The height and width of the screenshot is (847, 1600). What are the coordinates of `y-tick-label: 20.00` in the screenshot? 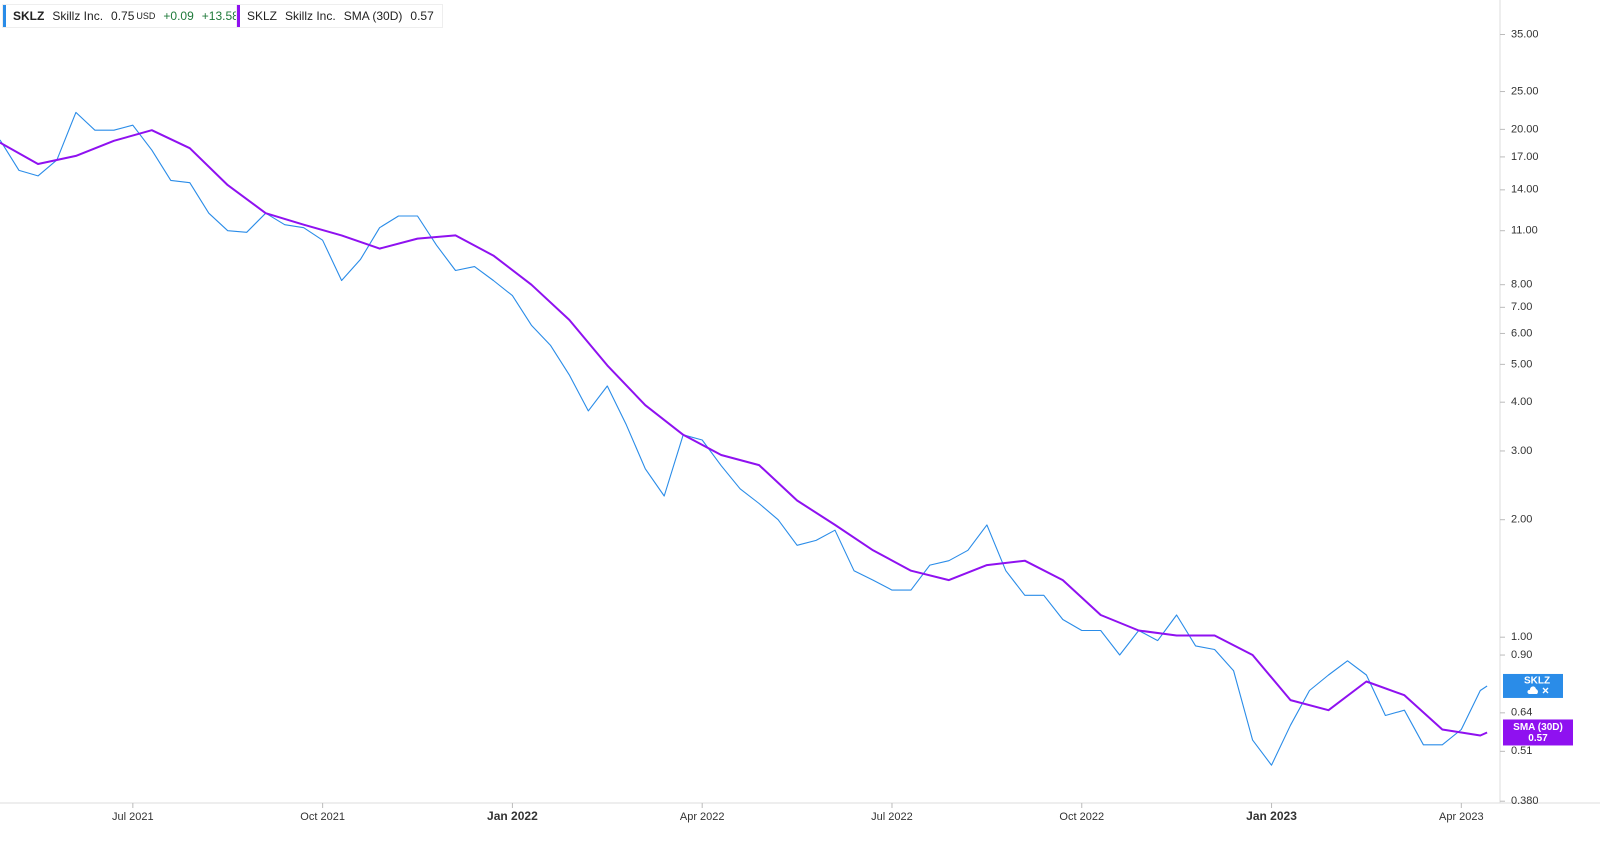 It's located at (1525, 129).